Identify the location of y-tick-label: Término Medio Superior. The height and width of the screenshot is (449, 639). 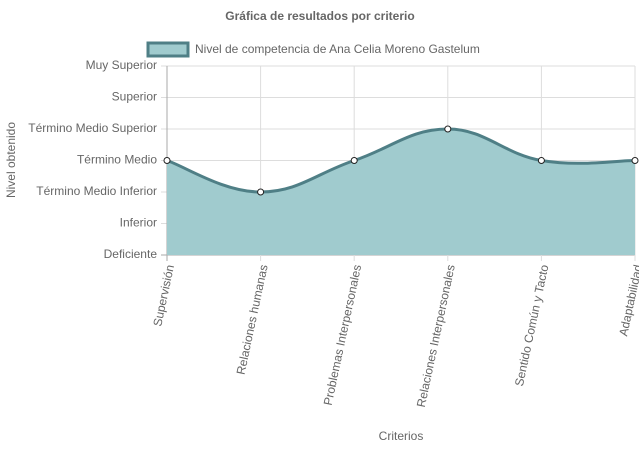
(92, 128).